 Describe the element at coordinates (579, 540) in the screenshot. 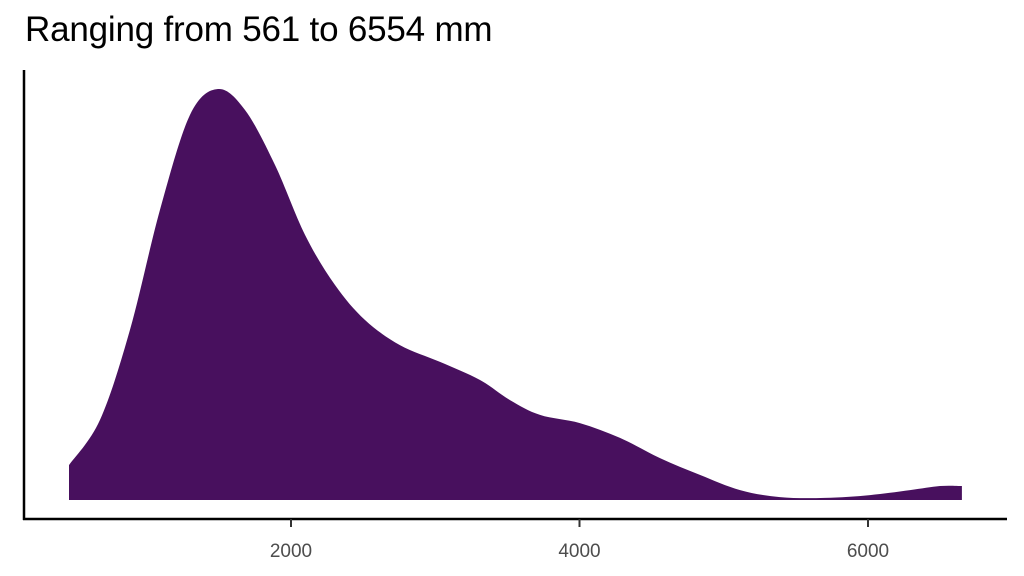

I see `x-axis-ticks: 2000 4000 6000` at that location.